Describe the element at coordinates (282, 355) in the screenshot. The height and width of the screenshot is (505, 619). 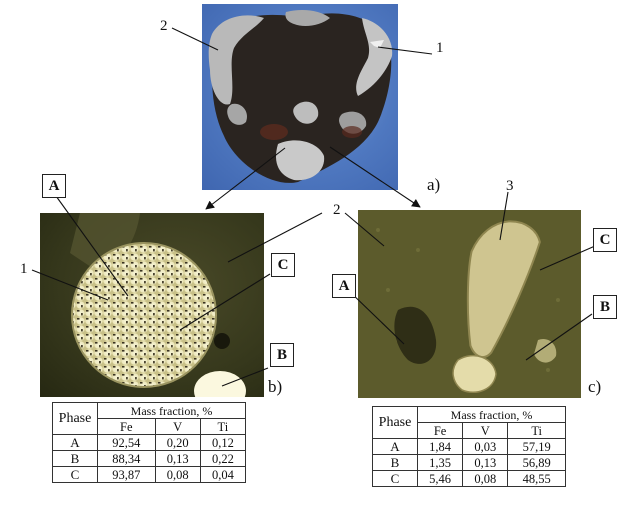
I see `phase-label-B-b: B` at that location.